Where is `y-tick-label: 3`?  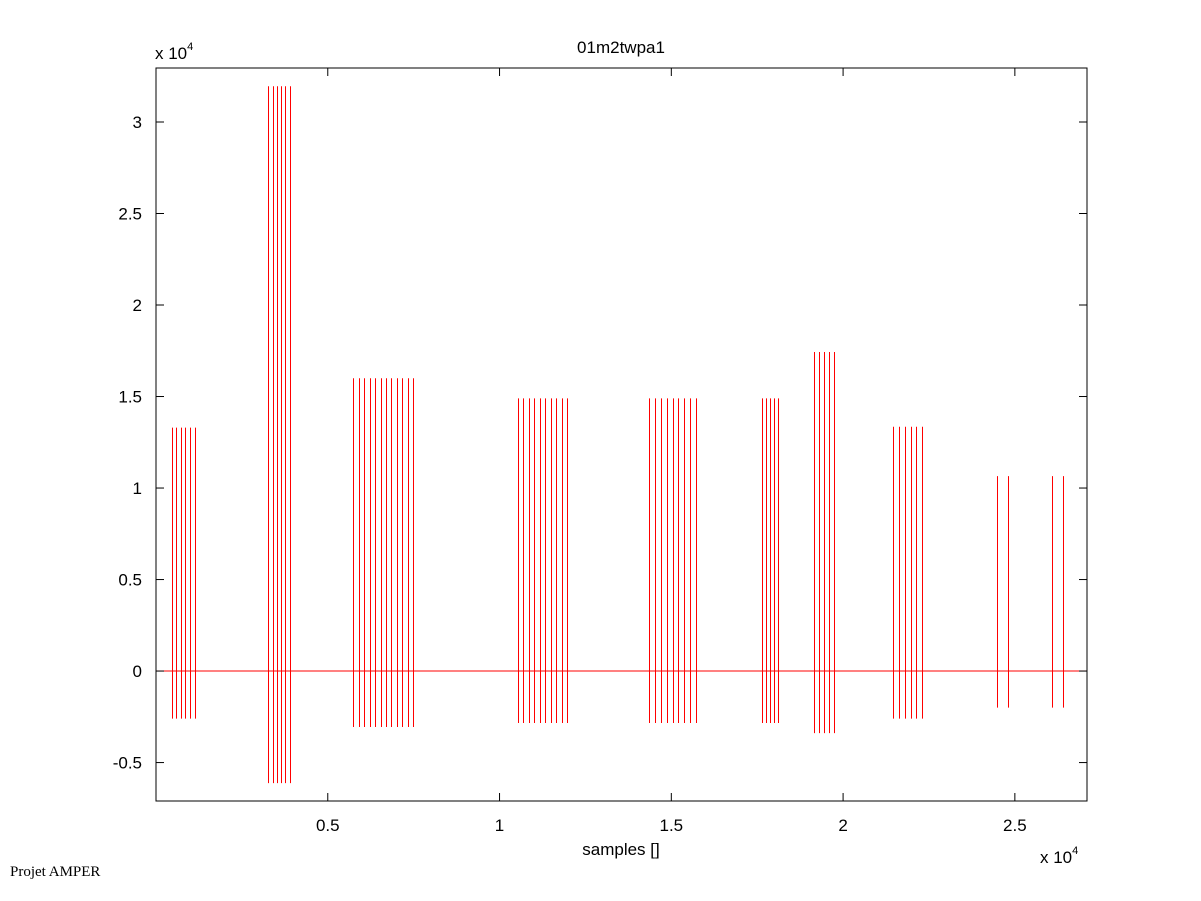
y-tick-label: 3 is located at coordinates (137, 122).